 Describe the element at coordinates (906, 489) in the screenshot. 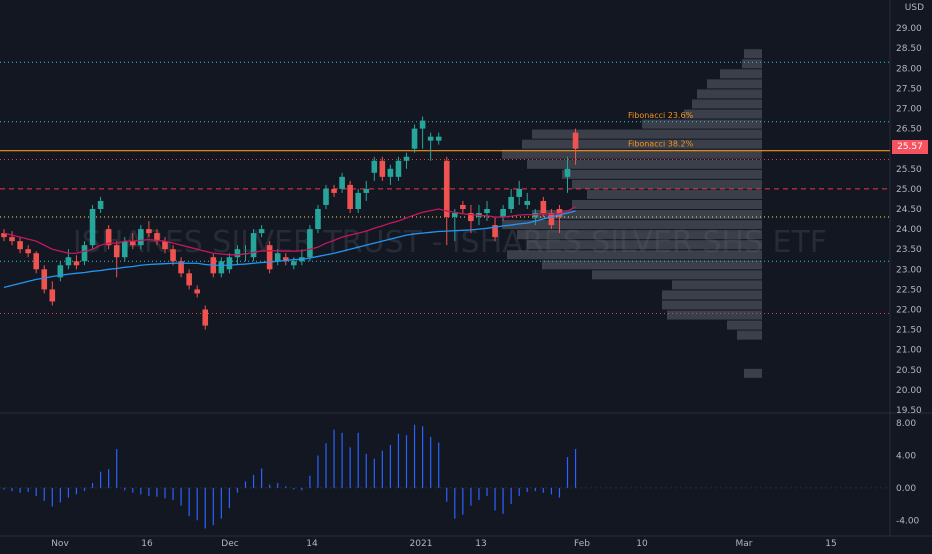

I see `oscillator-tick-label: 0.00` at that location.